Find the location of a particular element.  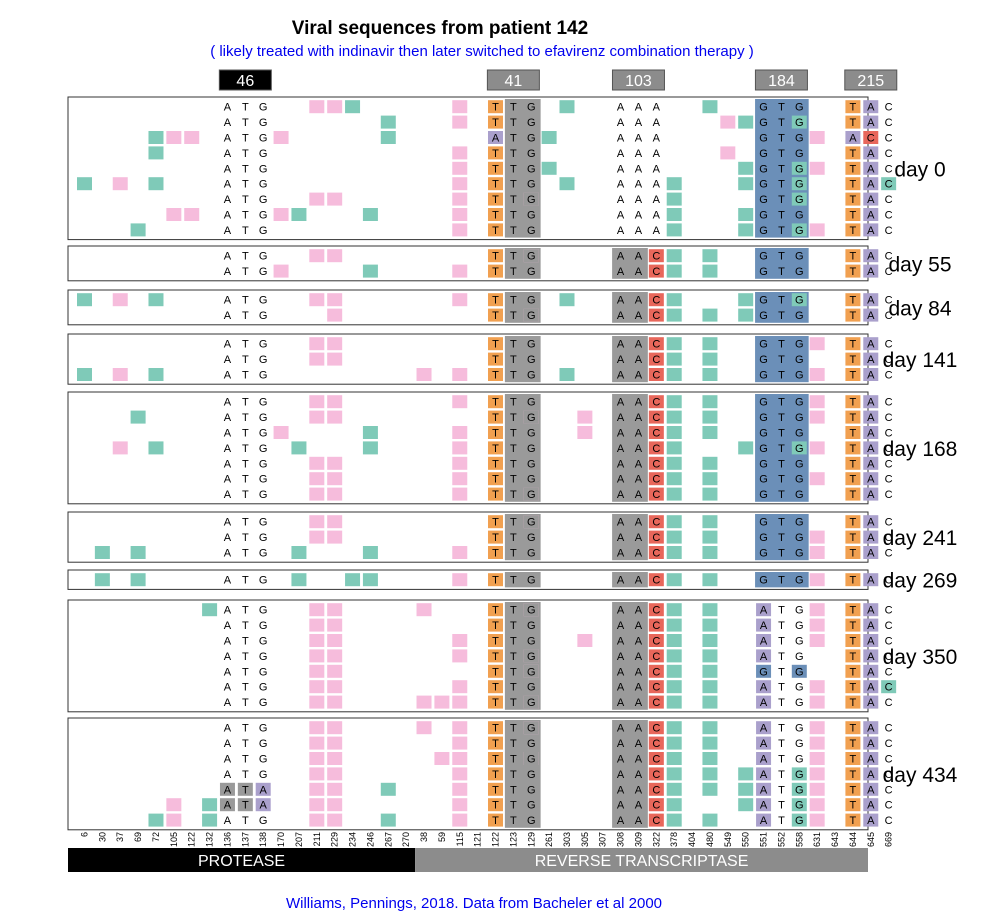

site-tick: 305 is located at coordinates (585, 839).